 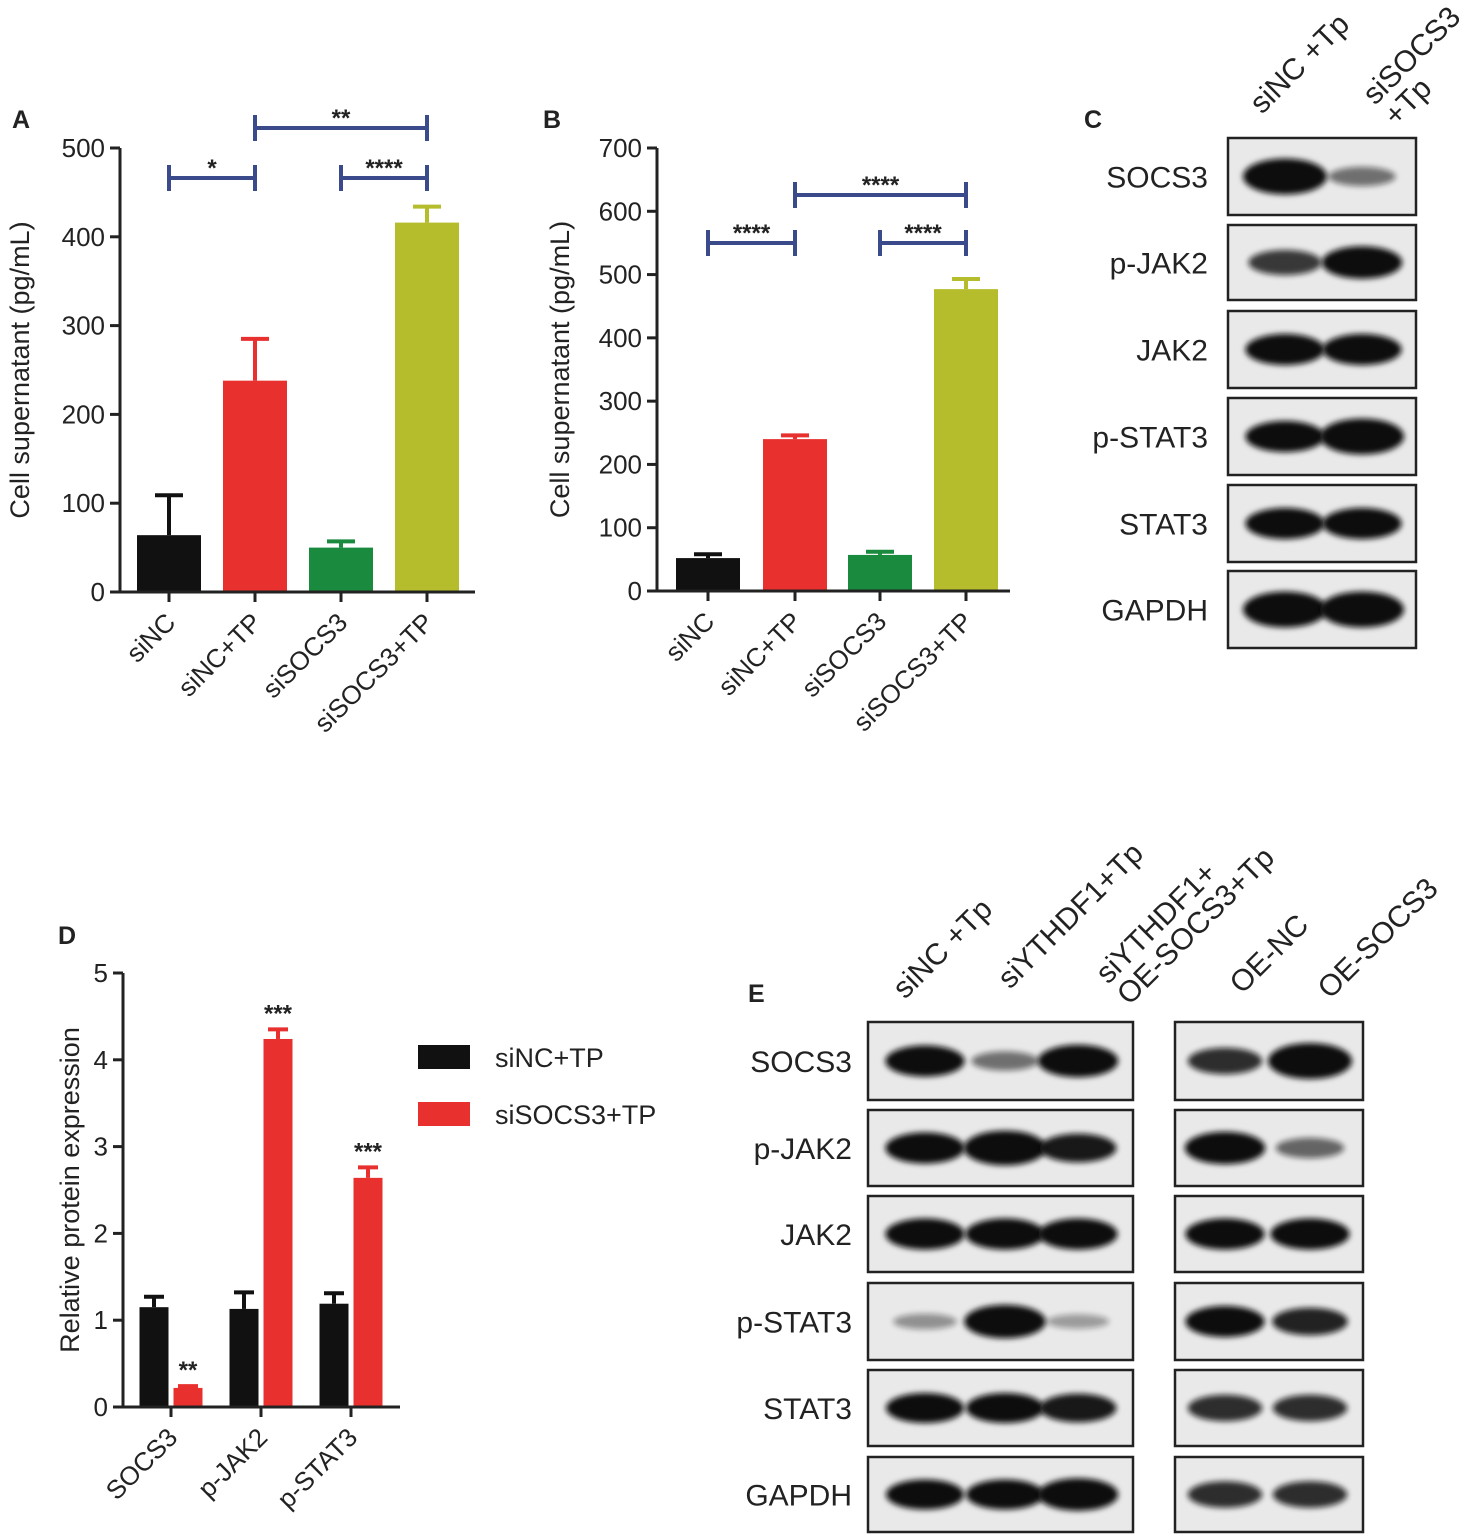 What do you see at coordinates (233, 1463) in the screenshot?
I see `x-tick-label: p-JAK2` at bounding box center [233, 1463].